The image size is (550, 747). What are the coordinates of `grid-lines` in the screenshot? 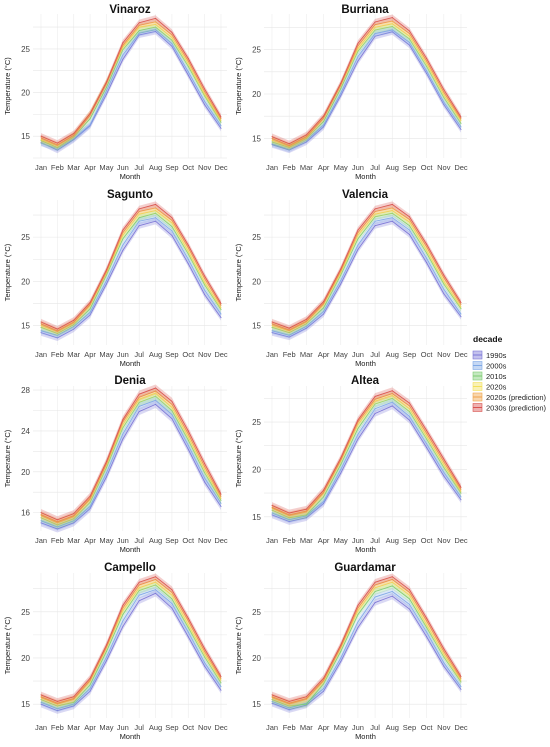 It's located at (365, 86).